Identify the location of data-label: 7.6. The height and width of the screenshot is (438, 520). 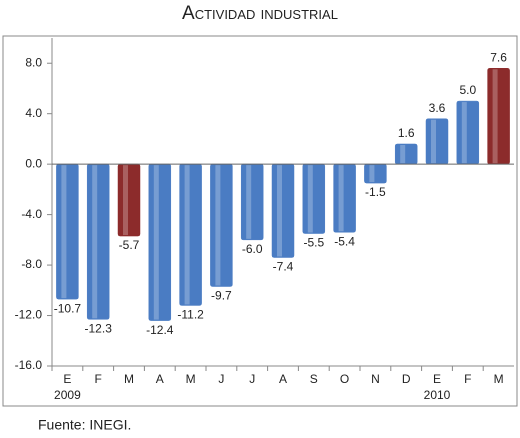
(498, 57).